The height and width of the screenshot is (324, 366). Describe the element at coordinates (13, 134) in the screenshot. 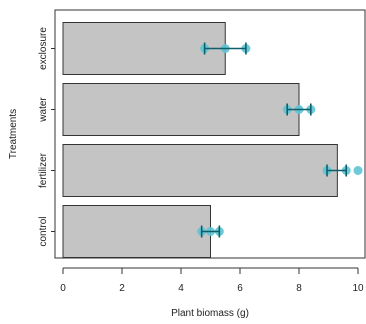

I see `y-axis-label: Treatments` at that location.